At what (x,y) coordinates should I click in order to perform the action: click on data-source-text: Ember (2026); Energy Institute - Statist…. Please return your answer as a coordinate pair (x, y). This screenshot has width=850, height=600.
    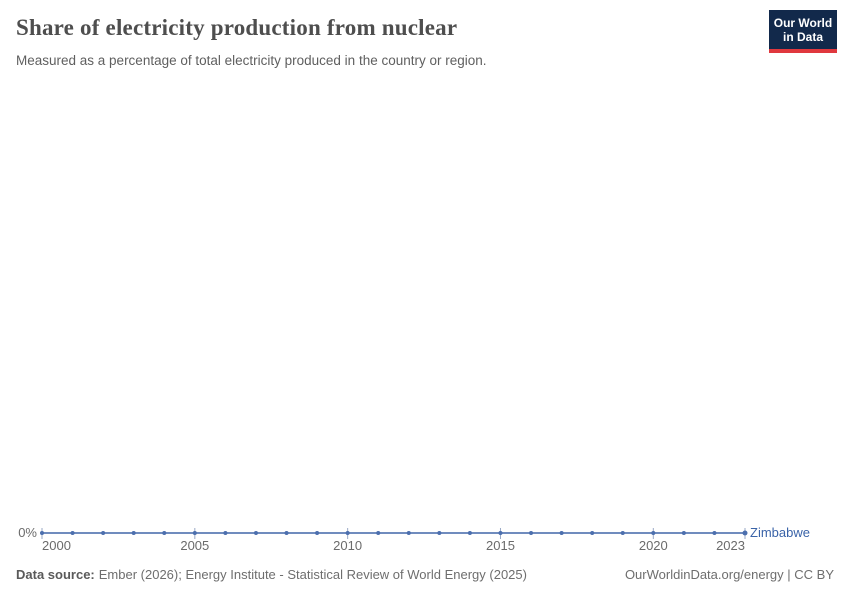
    Looking at the image, I should click on (312, 574).